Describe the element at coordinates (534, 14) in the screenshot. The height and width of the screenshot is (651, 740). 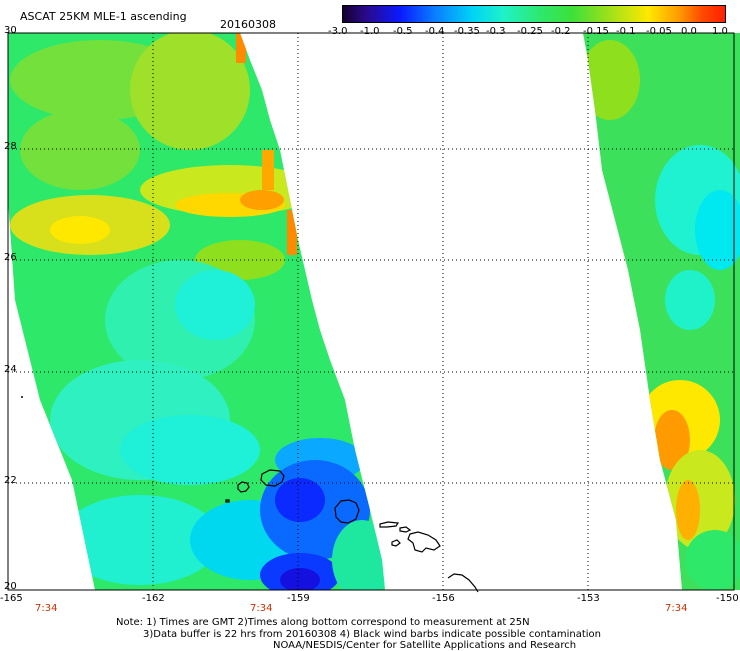
I see `colorbar` at that location.